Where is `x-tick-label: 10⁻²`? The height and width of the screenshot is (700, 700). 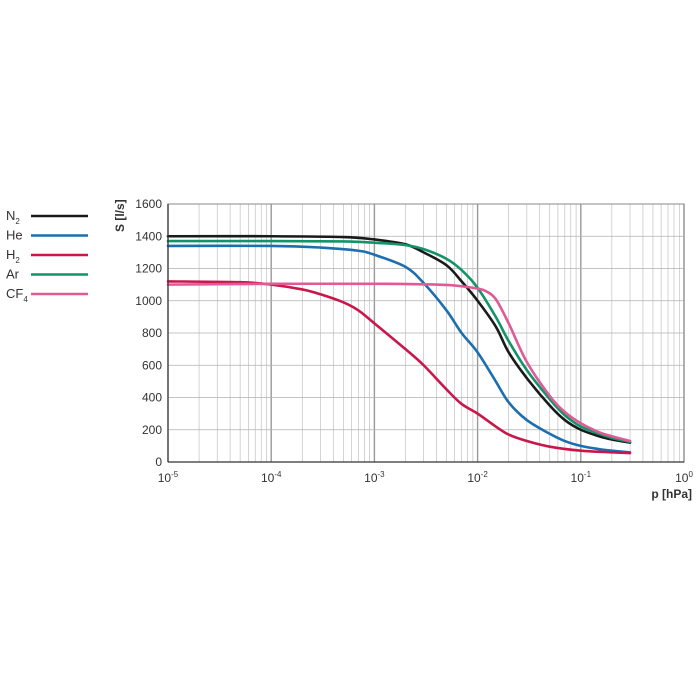 x-tick-label: 10⁻² is located at coordinates (477, 477).